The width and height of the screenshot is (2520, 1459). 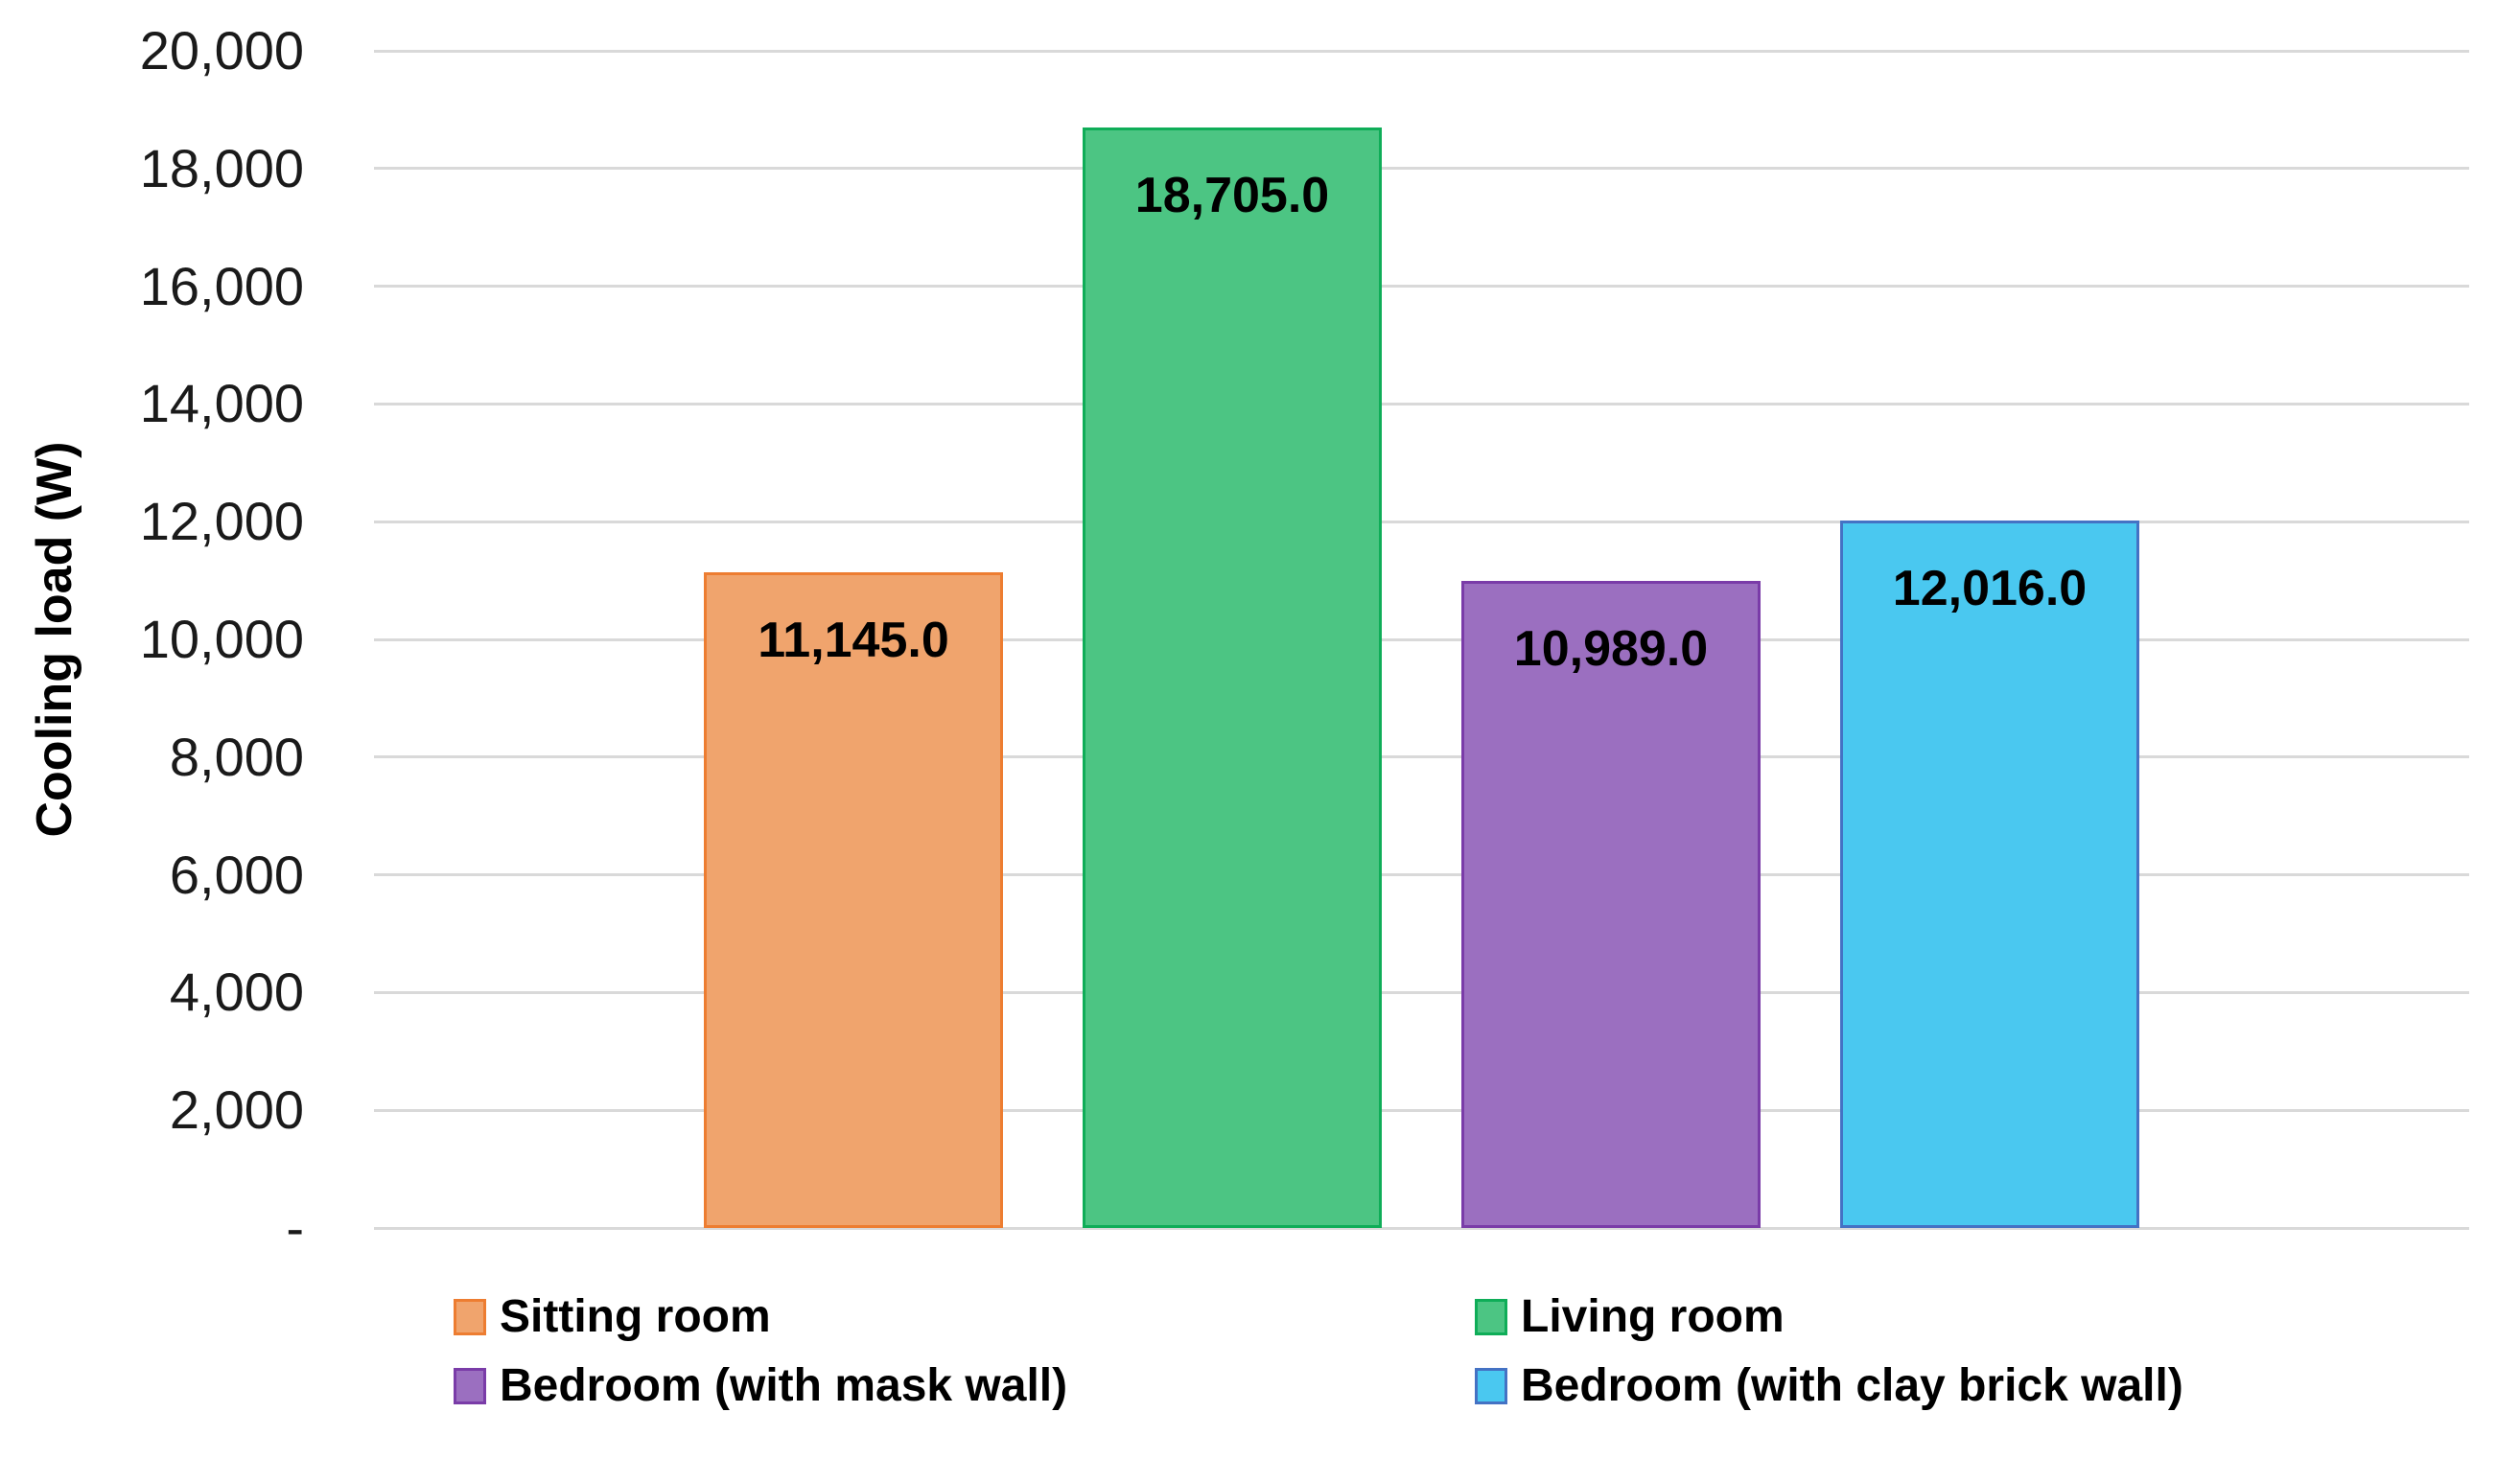 I want to click on y-tick-label: 12,000, so click(x=221, y=521).